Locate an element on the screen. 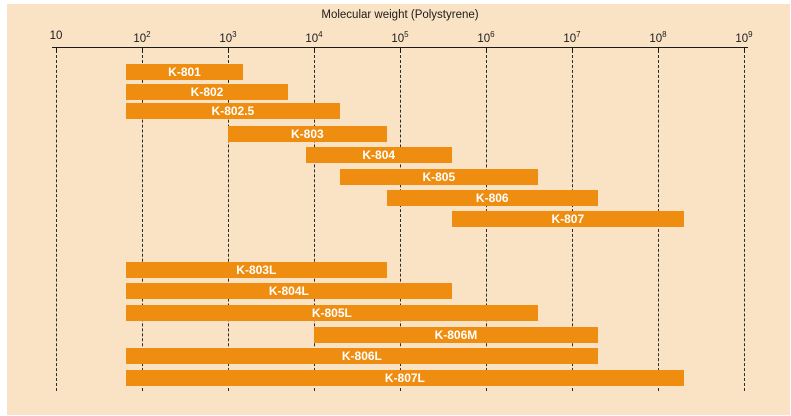 The image size is (791, 416). range-bar-K-806: K-806 is located at coordinates (492, 198).